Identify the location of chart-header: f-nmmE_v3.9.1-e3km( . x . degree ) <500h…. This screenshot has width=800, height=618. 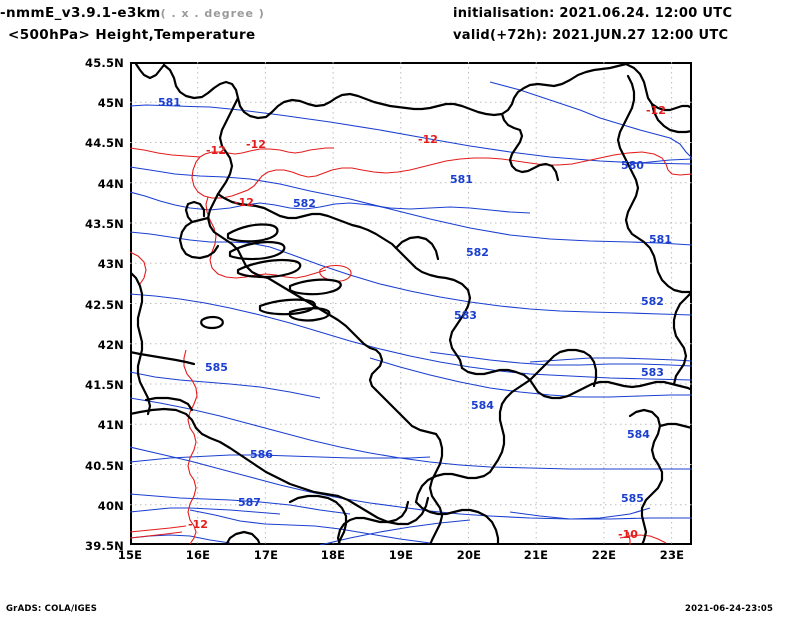
(400, 26).